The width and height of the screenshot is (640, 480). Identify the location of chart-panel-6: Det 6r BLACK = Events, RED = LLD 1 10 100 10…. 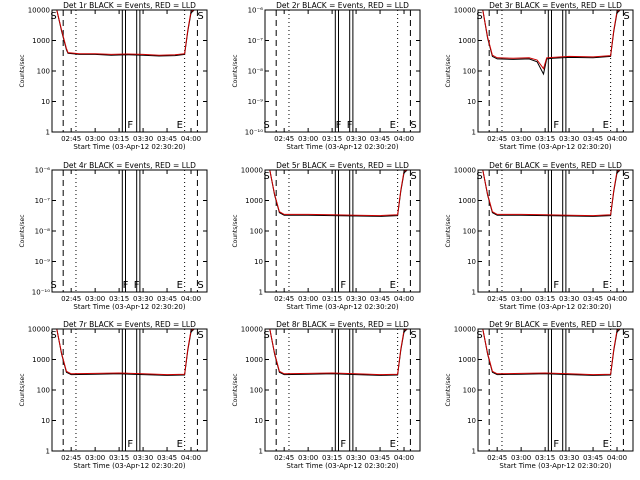
(539, 236).